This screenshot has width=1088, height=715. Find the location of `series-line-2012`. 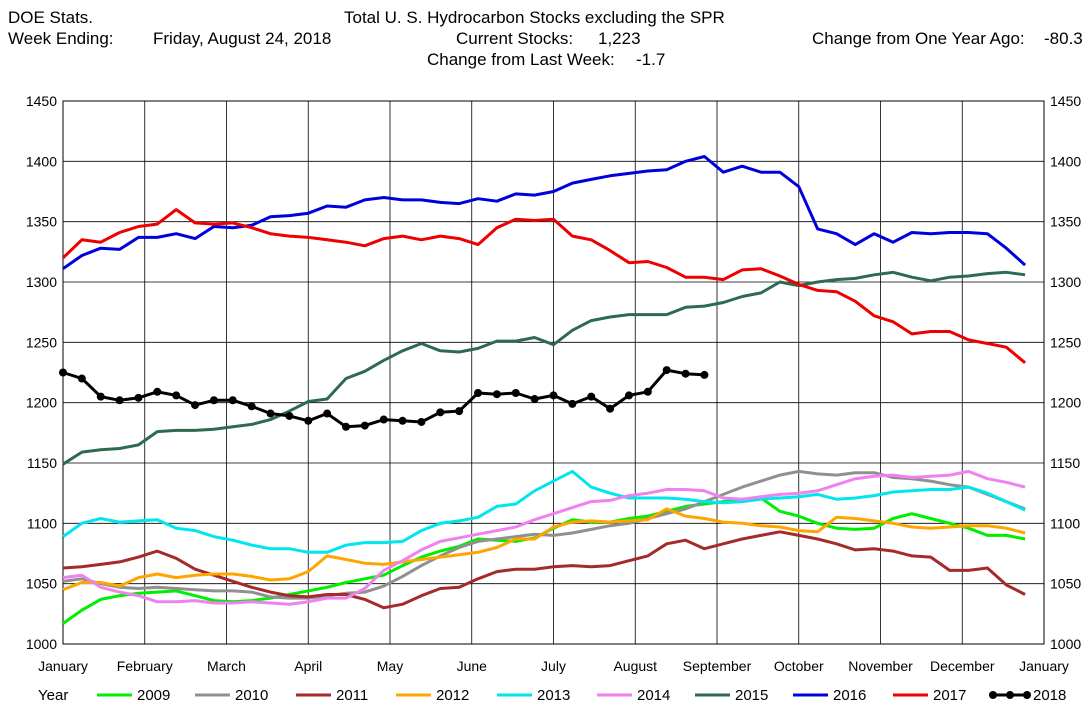

series-line-2012 is located at coordinates (544, 549).